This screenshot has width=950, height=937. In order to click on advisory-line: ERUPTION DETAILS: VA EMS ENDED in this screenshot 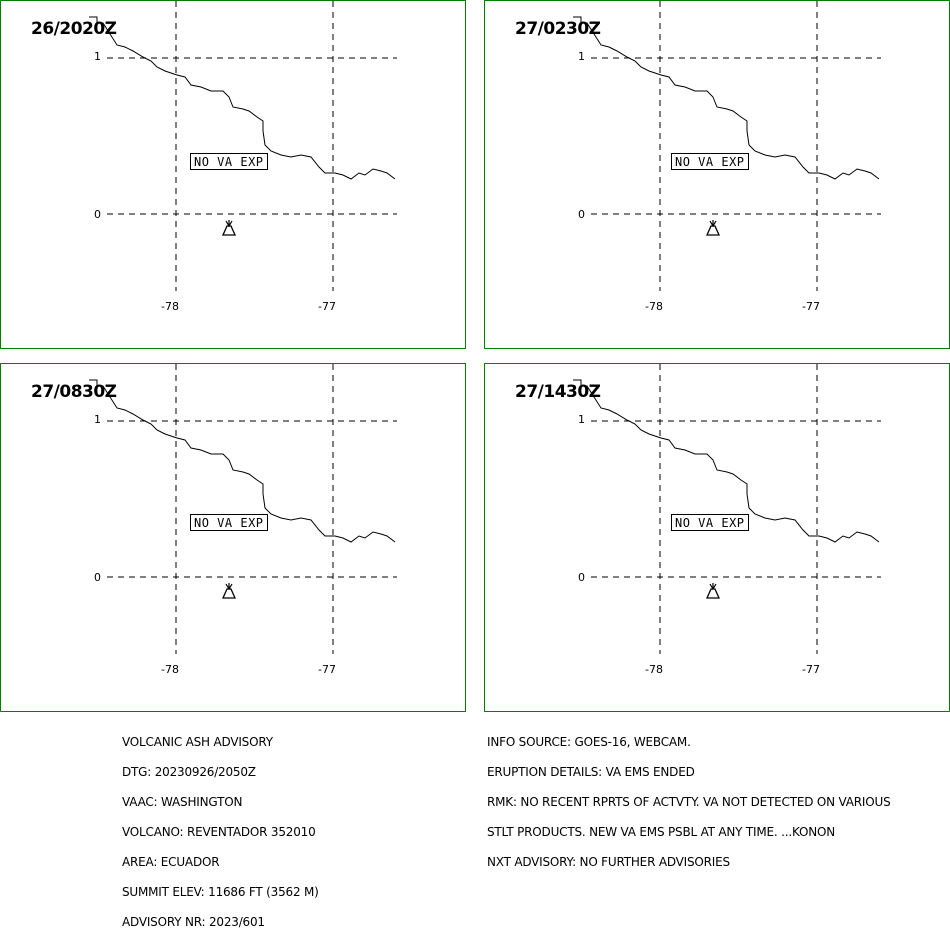, I will do `click(591, 772)`.